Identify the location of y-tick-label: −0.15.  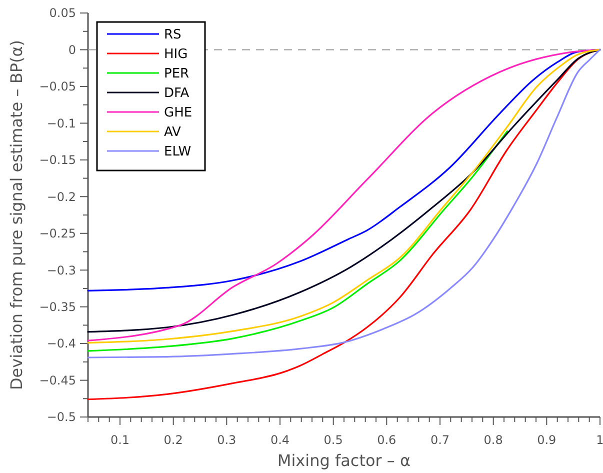
(57, 160).